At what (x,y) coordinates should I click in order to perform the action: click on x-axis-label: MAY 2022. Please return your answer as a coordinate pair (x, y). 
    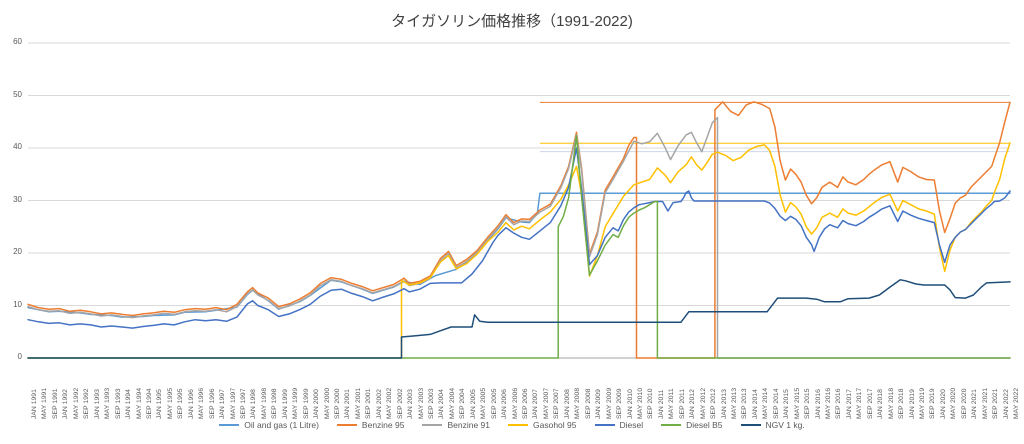
    Looking at the image, I should click on (1016, 403).